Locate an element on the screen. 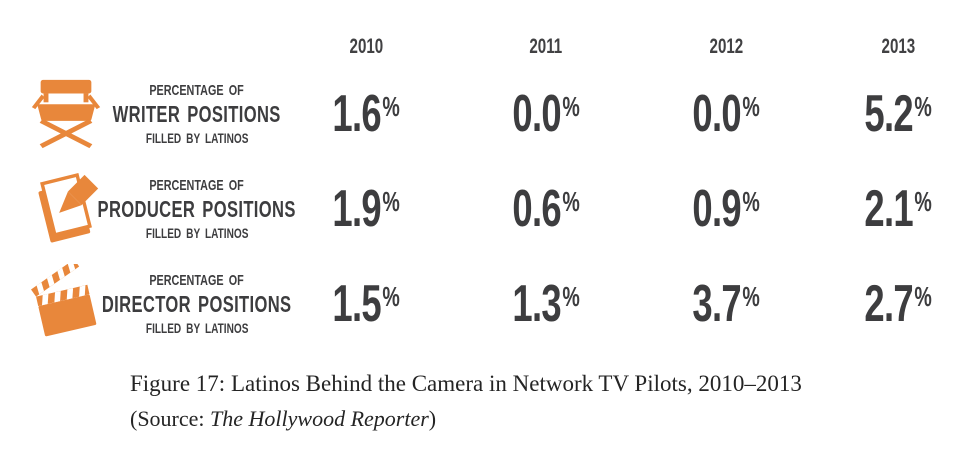 This screenshot has height=454, width=980. column-header-2012: 2012 is located at coordinates (726, 46).